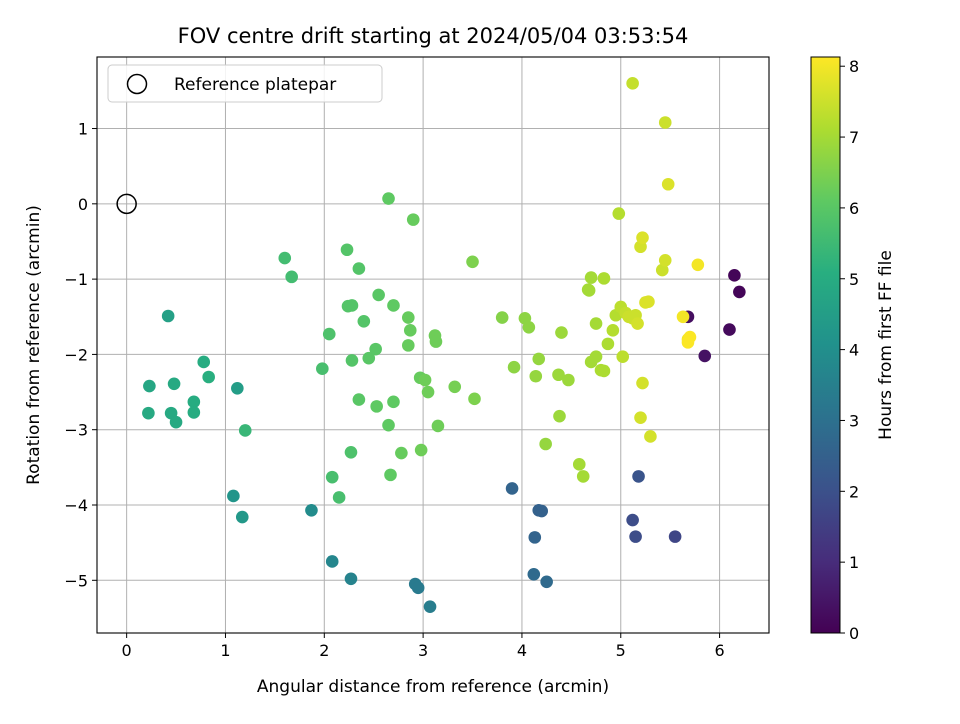 This screenshot has height=724, width=960. Describe the element at coordinates (76, 580) in the screenshot. I see `y-tick-label: −5` at that location.